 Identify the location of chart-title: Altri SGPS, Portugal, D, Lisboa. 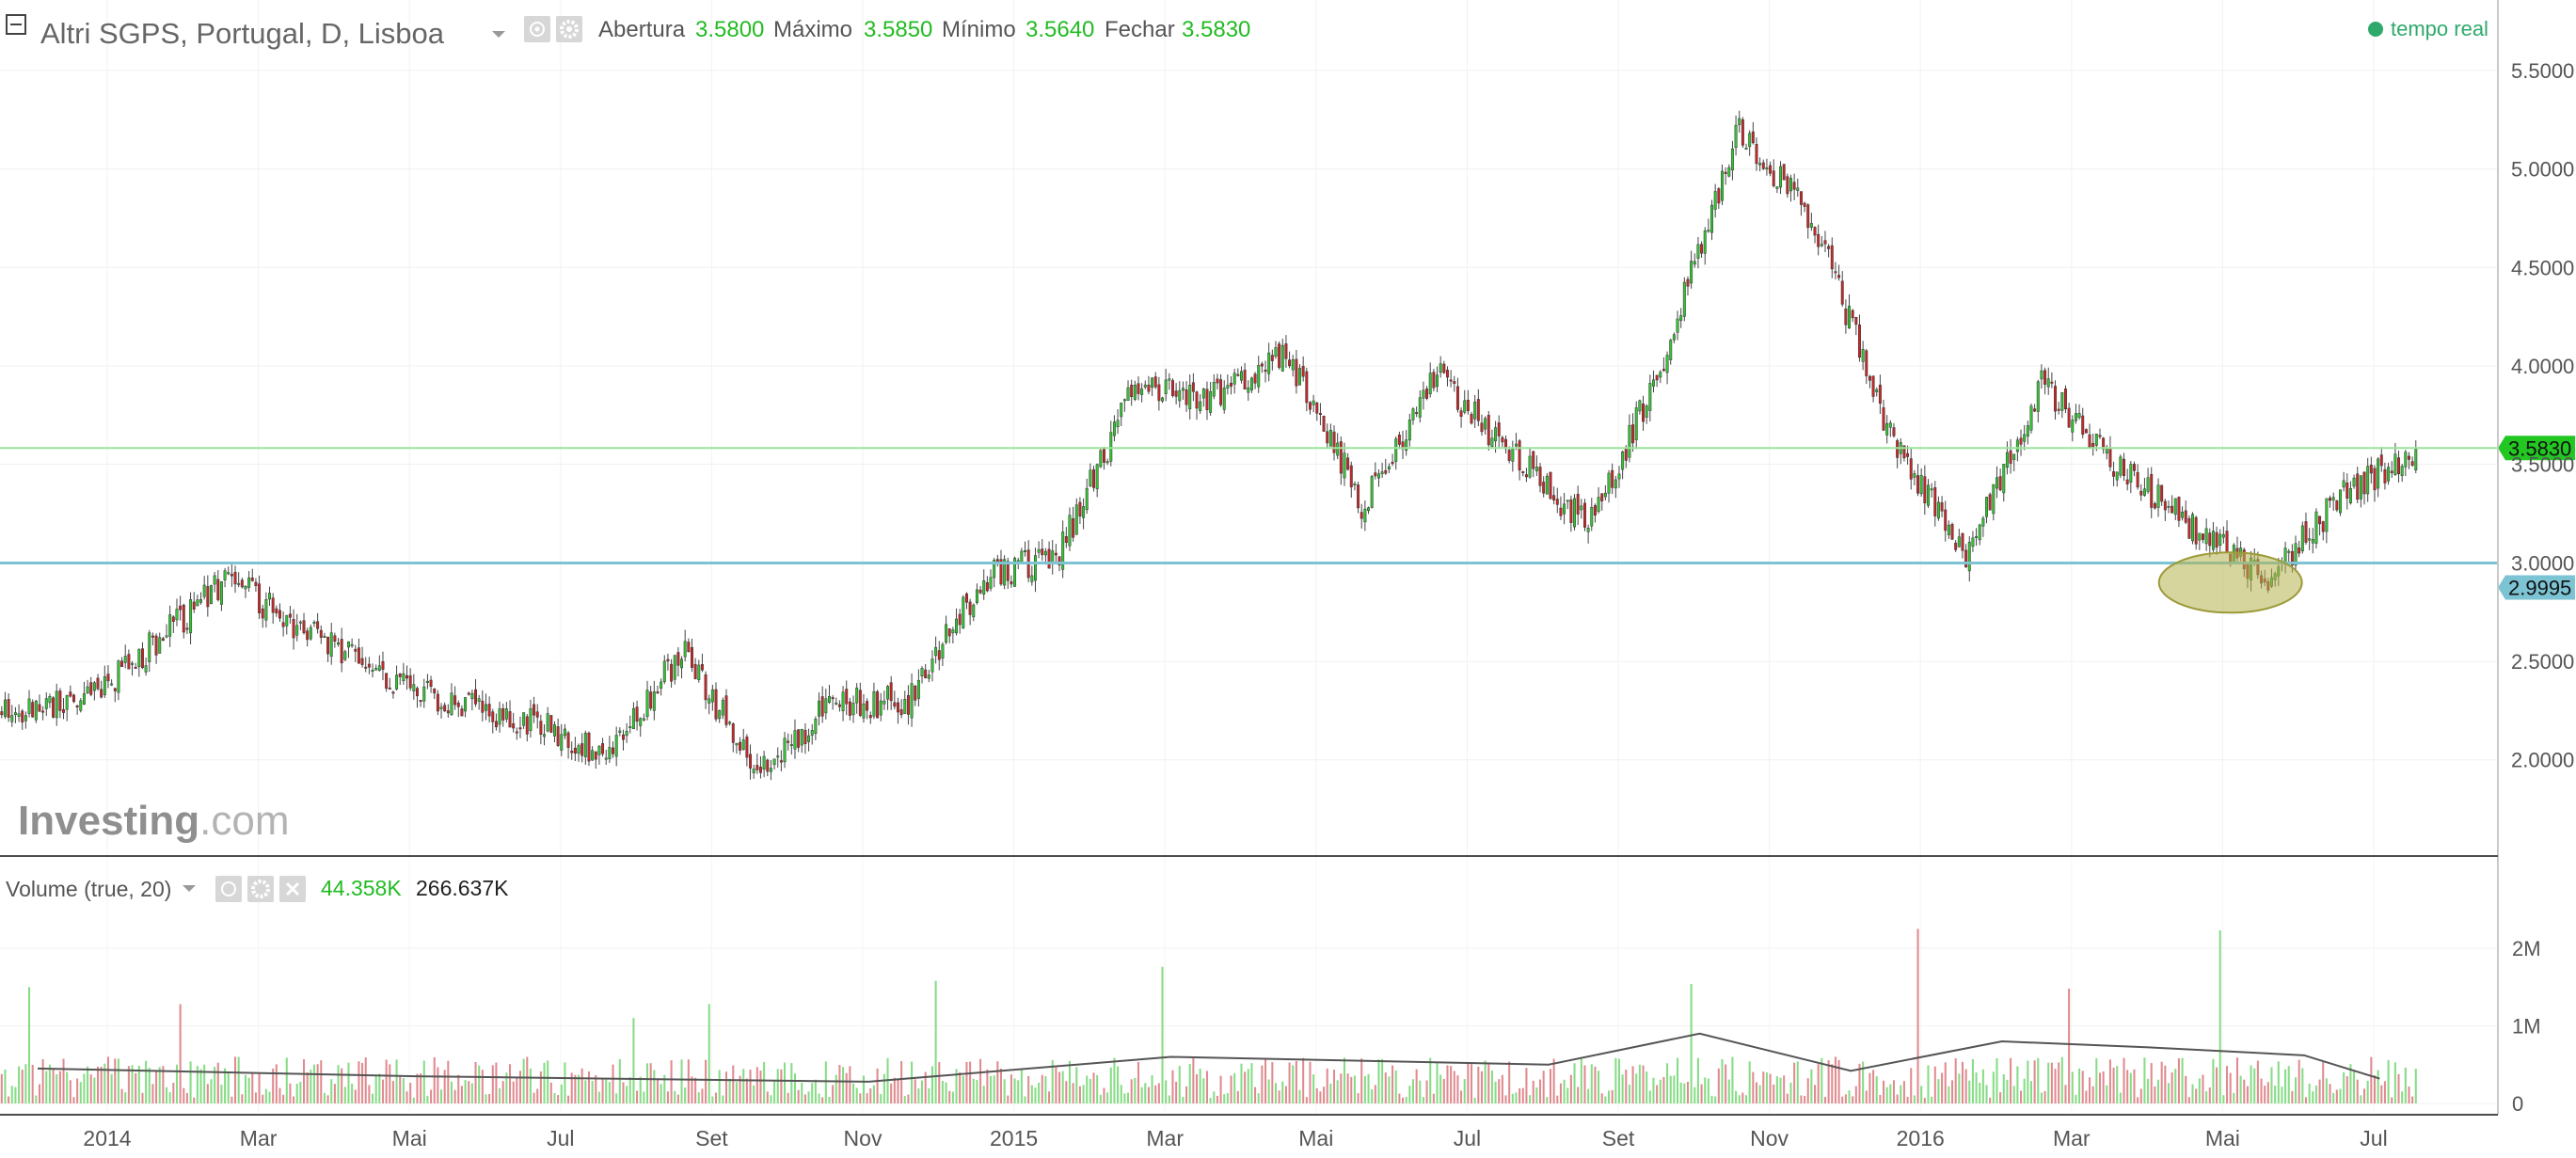
(242, 33).